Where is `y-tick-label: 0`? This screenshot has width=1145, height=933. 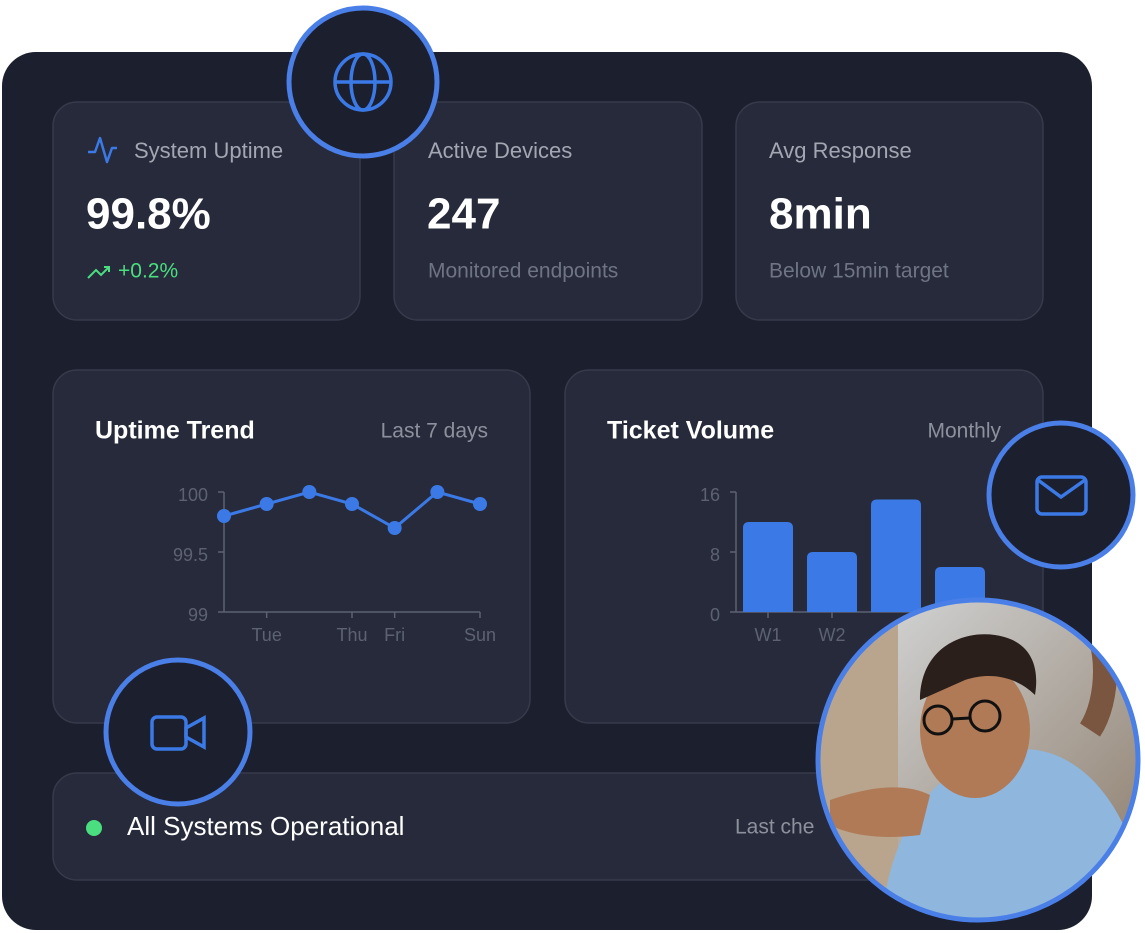
y-tick-label: 0 is located at coordinates (715, 615).